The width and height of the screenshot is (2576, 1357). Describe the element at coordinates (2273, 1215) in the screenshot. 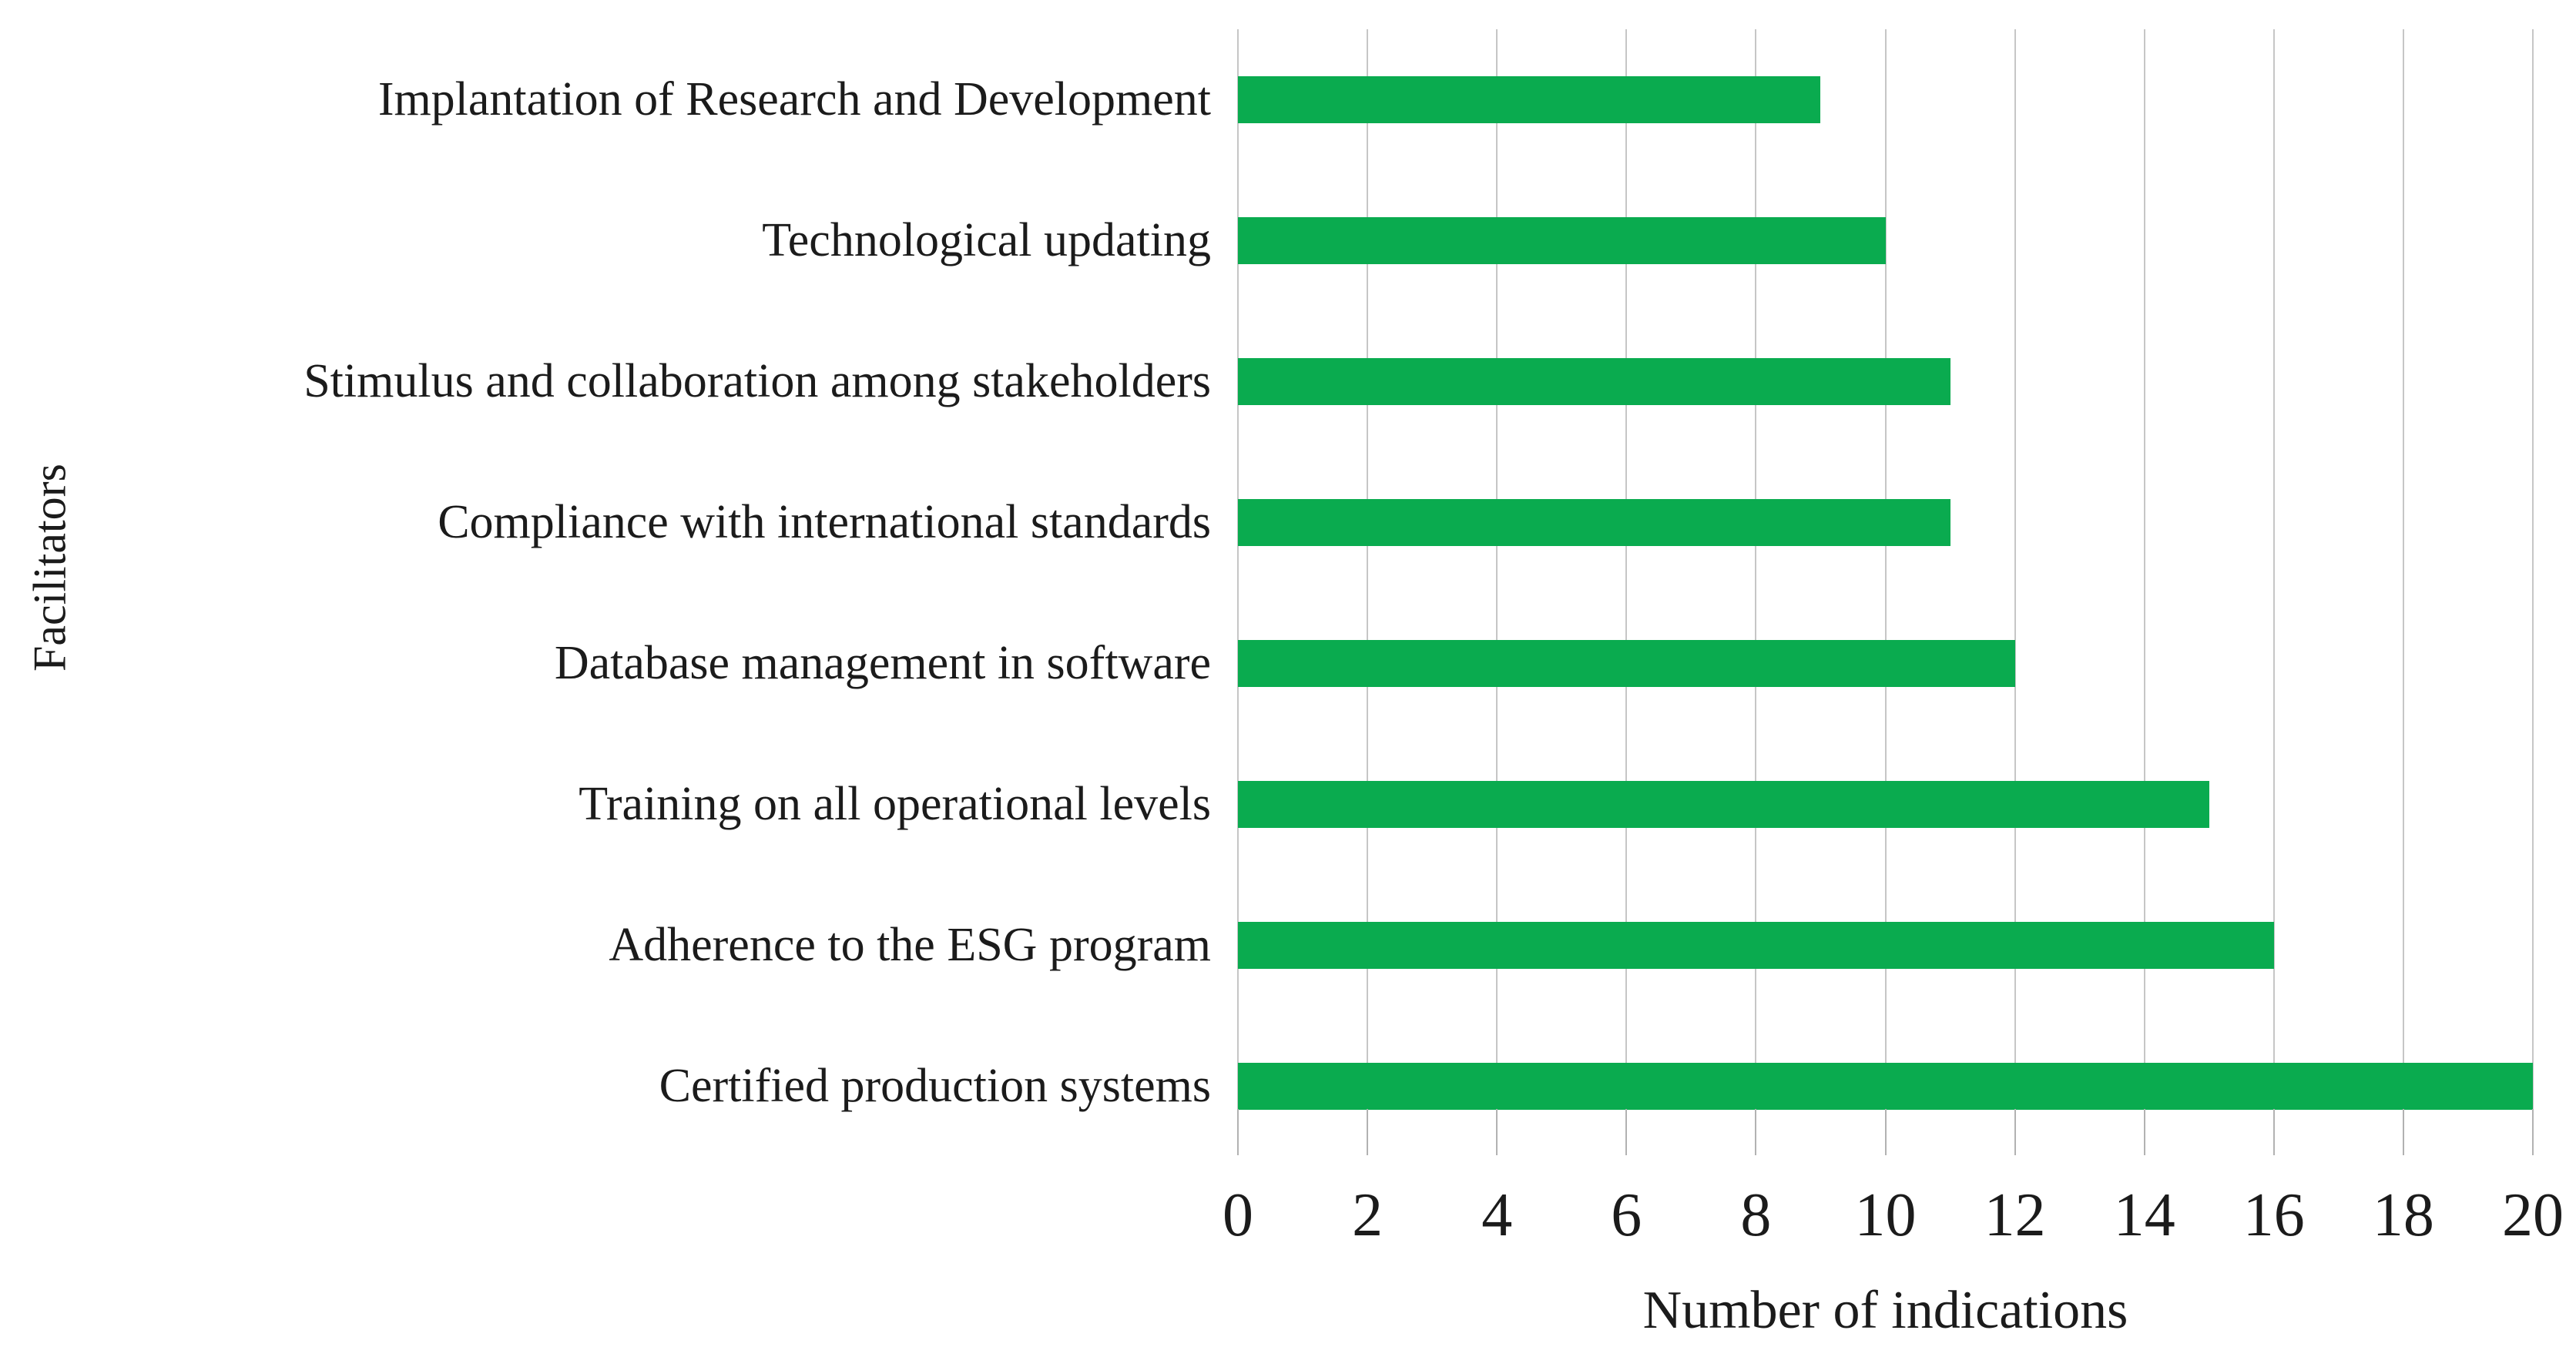

I see `x-tick-label: 16` at that location.